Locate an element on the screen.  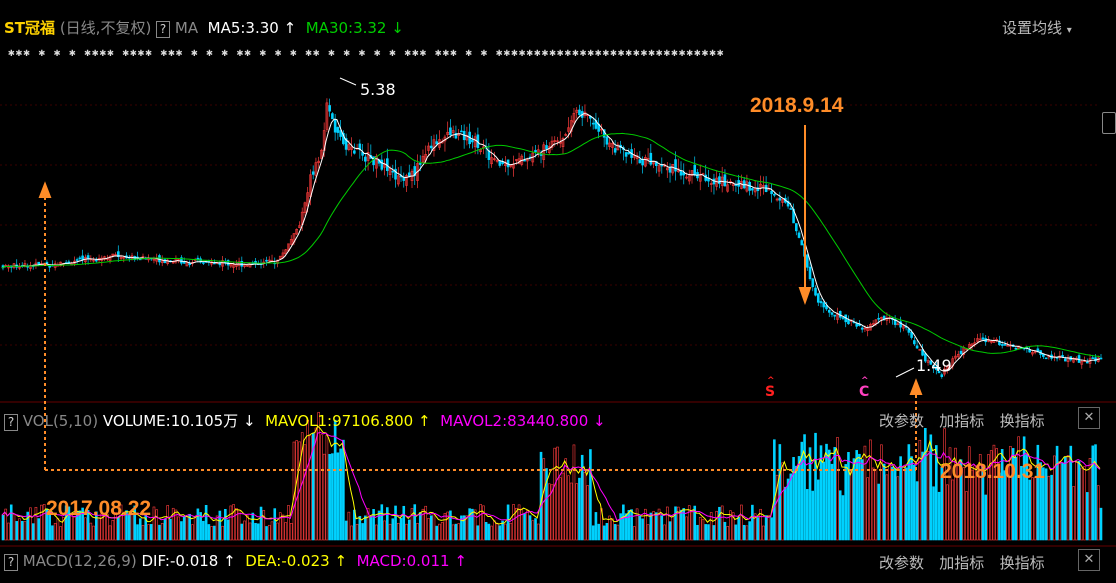
macd-toolbar: 改参数 加指标 换指标 is located at coordinates (962, 562).